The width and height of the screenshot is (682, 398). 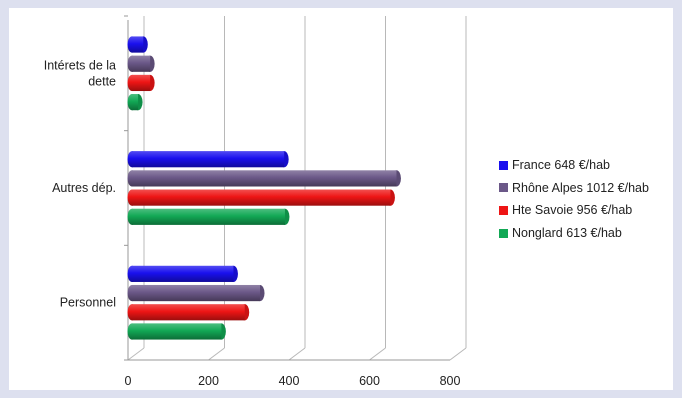 I want to click on category-label: Personnel, so click(x=88, y=303).